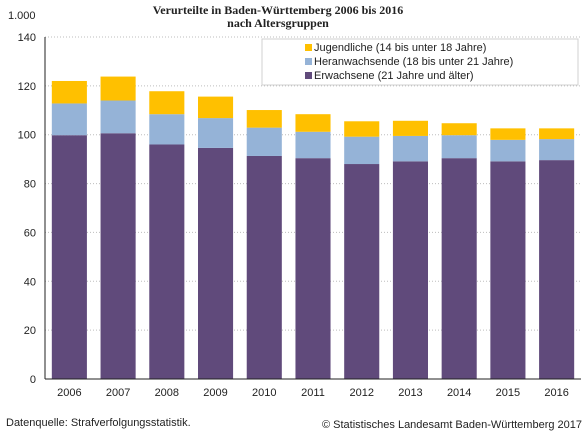 The image size is (585, 432). What do you see at coordinates (69, 393) in the screenshot?
I see `x-tick-label: 2006` at bounding box center [69, 393].